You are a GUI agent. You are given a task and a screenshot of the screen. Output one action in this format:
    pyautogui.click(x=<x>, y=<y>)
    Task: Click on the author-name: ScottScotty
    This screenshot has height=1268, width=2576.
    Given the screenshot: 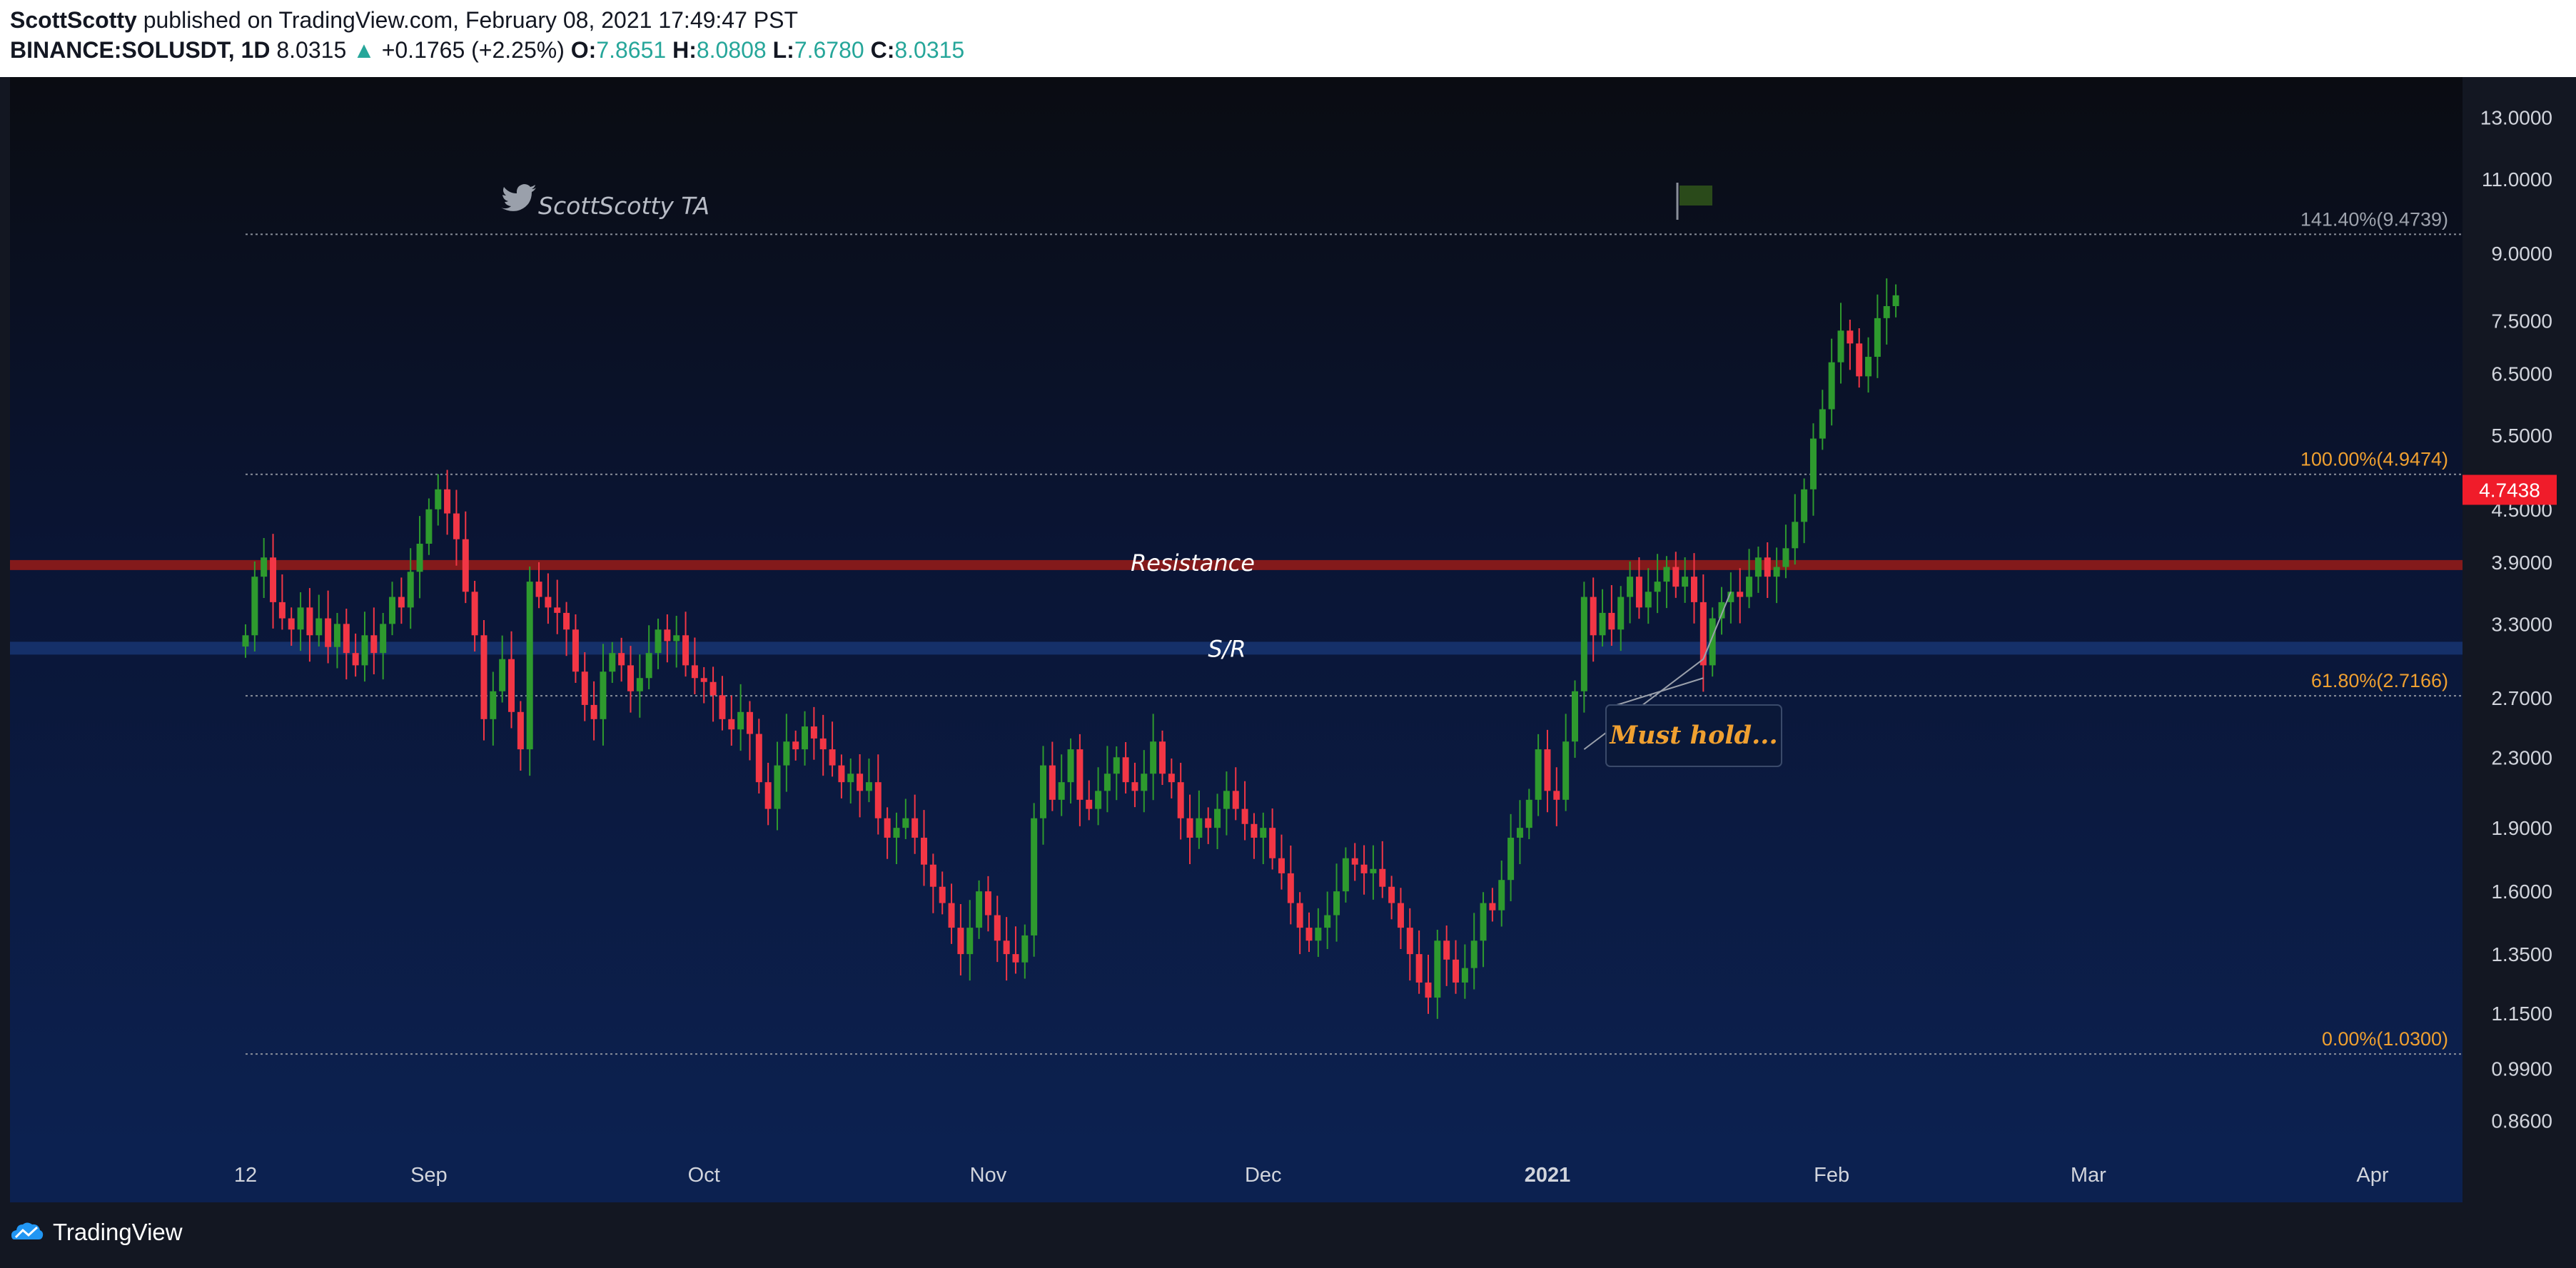 What is the action you would take?
    pyautogui.click(x=73, y=20)
    